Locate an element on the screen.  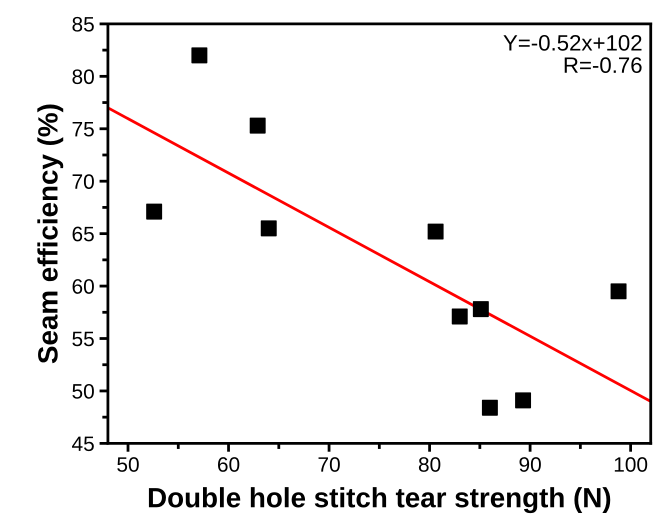
y-axis-title: Seam efficiency (%) is located at coordinates (50, 234).